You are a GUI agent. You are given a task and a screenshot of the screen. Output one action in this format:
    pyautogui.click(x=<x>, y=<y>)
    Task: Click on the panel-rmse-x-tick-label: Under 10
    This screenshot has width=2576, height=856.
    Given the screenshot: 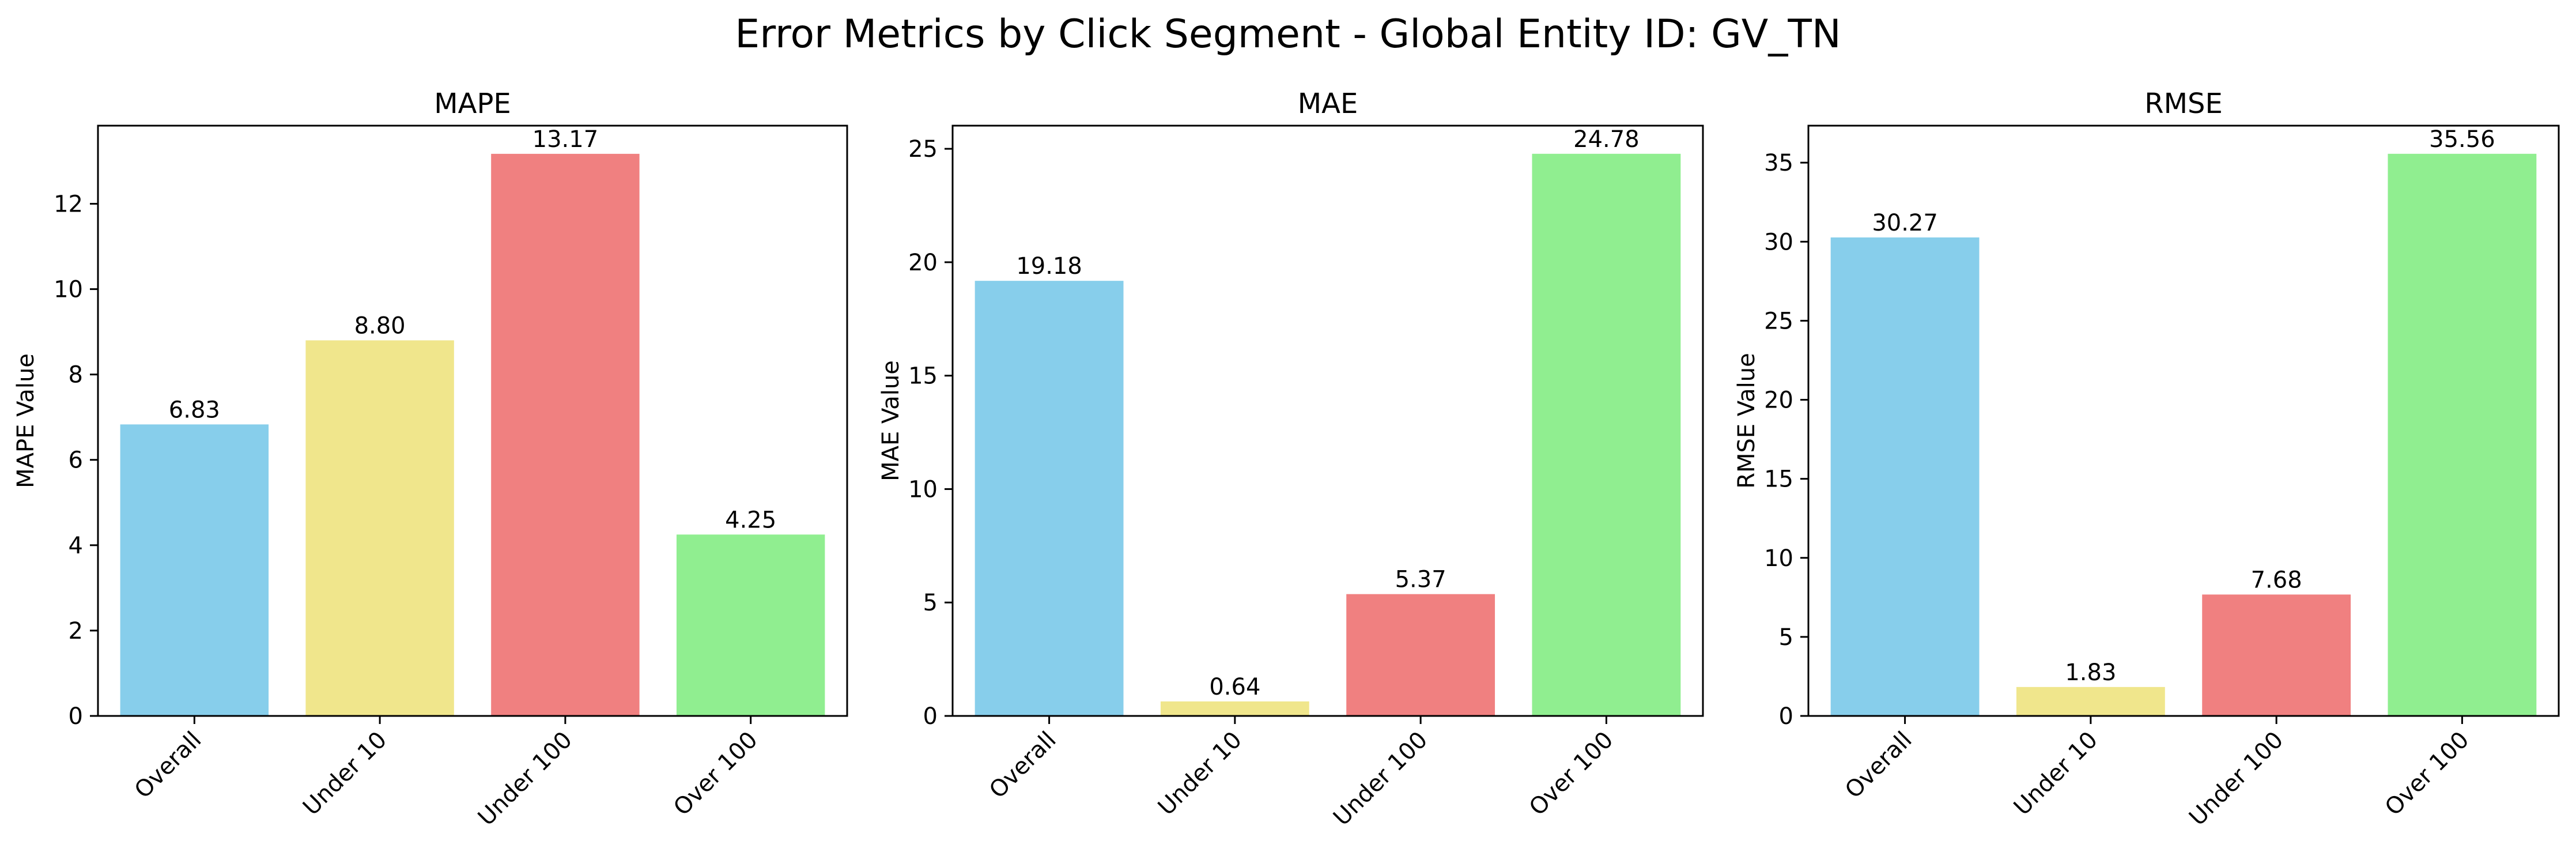 What is the action you would take?
    pyautogui.click(x=2056, y=774)
    